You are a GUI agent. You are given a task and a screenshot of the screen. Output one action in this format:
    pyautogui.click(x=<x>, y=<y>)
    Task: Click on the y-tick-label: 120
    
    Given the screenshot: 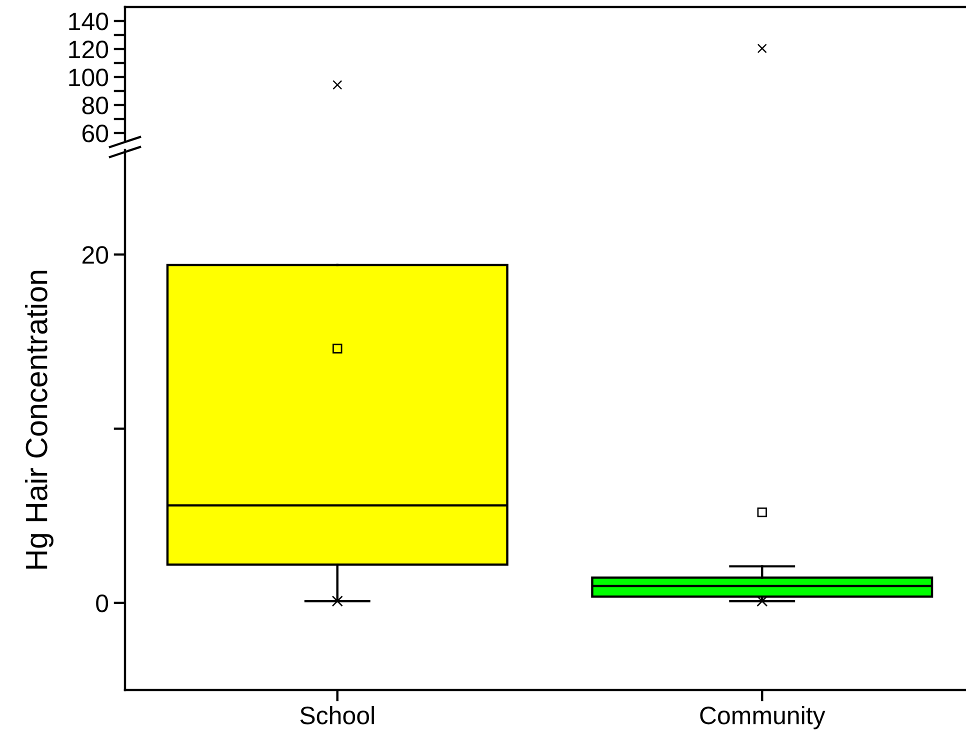 What is the action you would take?
    pyautogui.click(x=88, y=49)
    